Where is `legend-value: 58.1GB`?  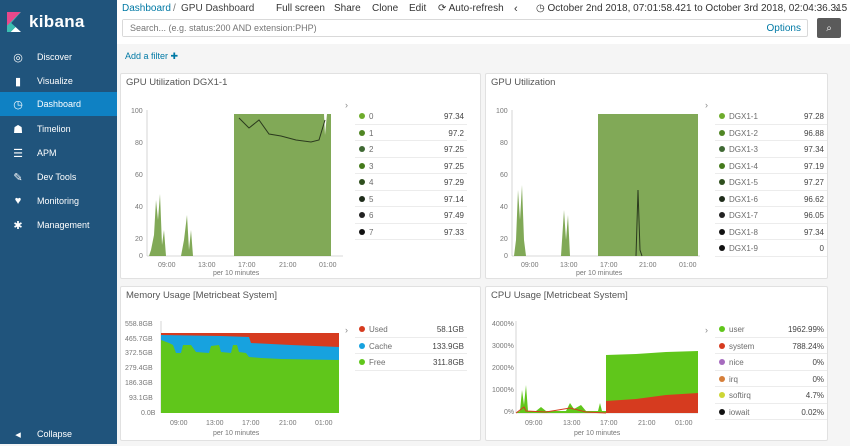 legend-value: 58.1GB is located at coordinates (450, 329).